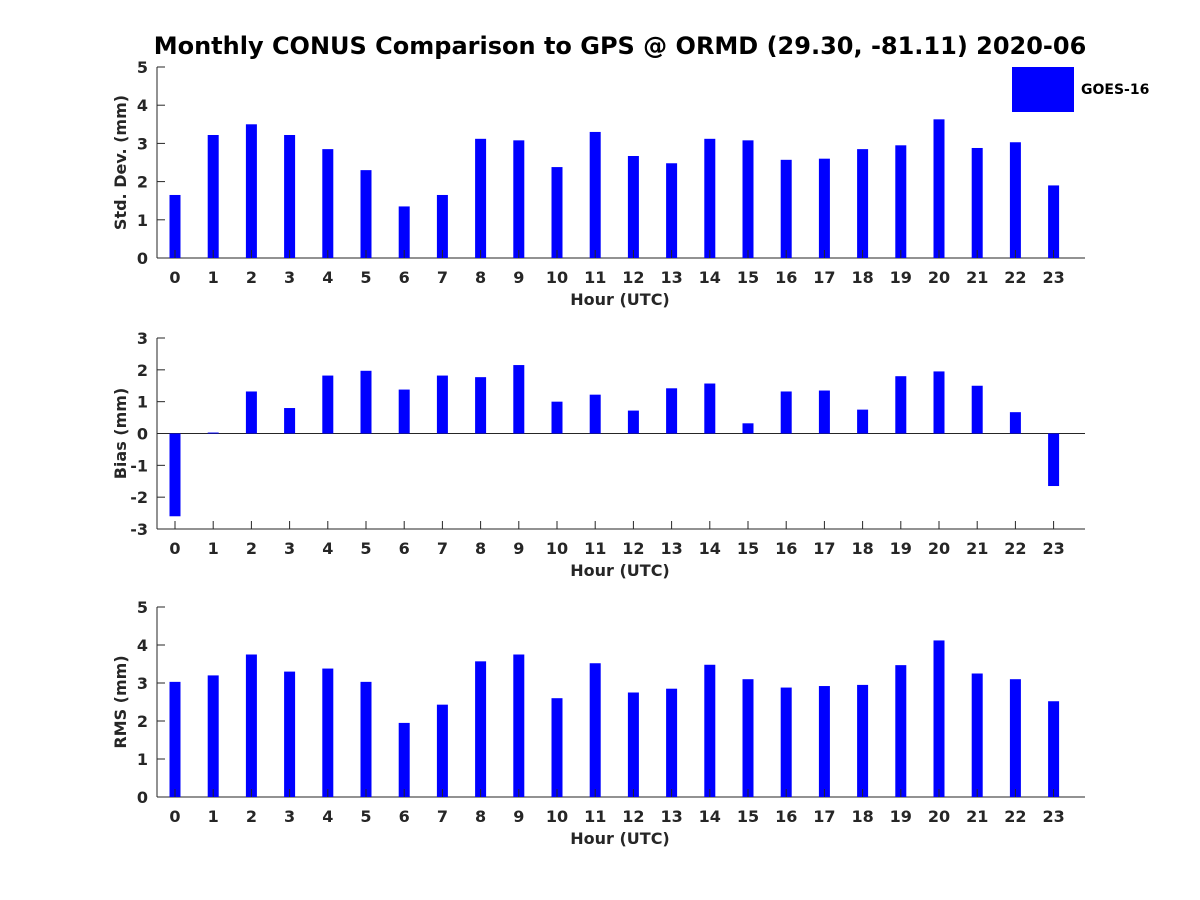 The height and width of the screenshot is (900, 1200). I want to click on std-dev-xtick-label: 0, so click(174, 277).